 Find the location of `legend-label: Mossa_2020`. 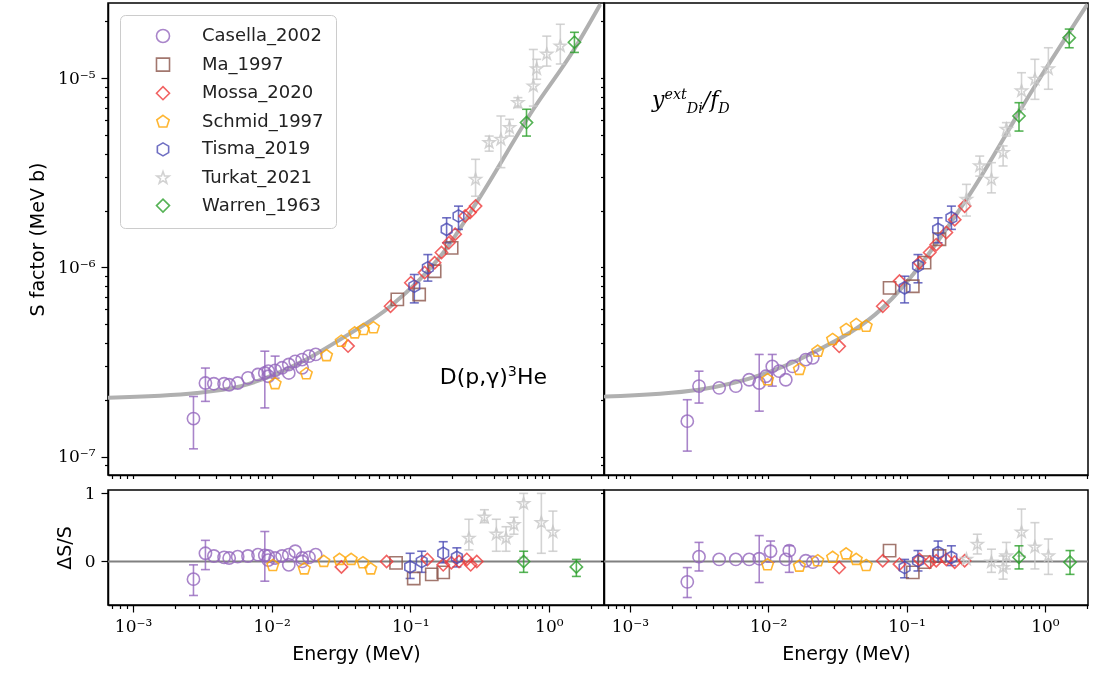

legend-label: Mossa_2020 is located at coordinates (258, 92).